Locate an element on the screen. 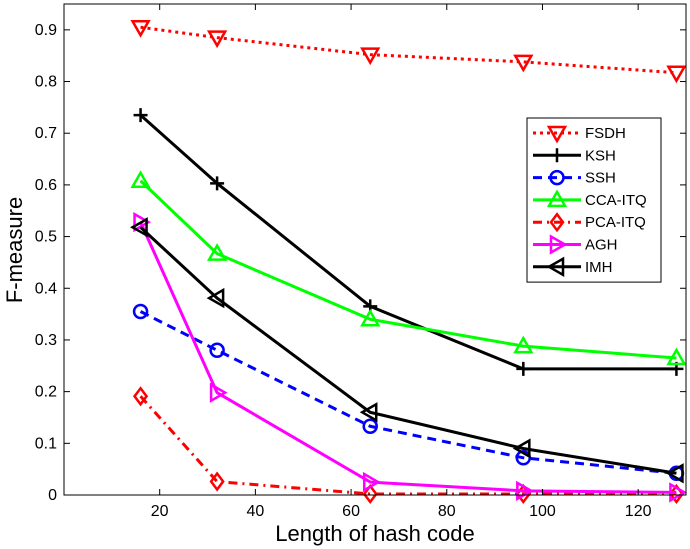  legend: FSDH KSH SSH CCA-ITQ PCA-ITQ AGH IMH is located at coordinates (594, 200).